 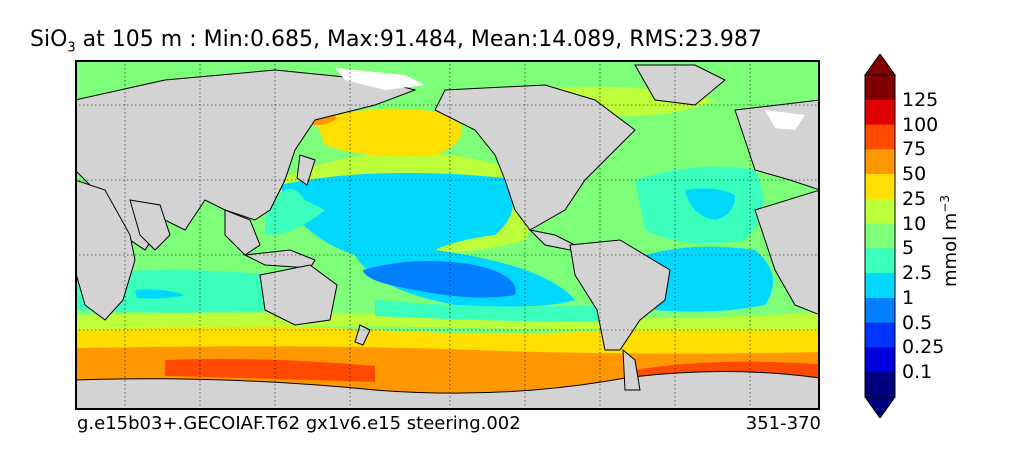 I want to click on landmass-southeast-asia, so click(x=242, y=232).